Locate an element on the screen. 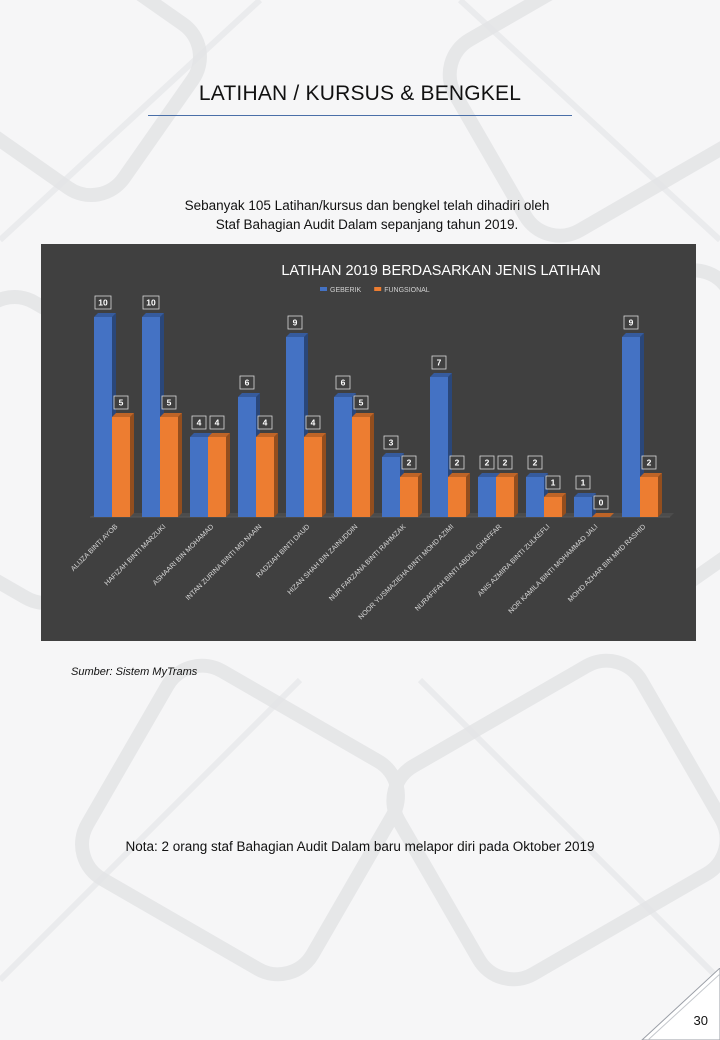 This screenshot has width=720, height=1040. bar-generik-1-top is located at coordinates (105, 315).